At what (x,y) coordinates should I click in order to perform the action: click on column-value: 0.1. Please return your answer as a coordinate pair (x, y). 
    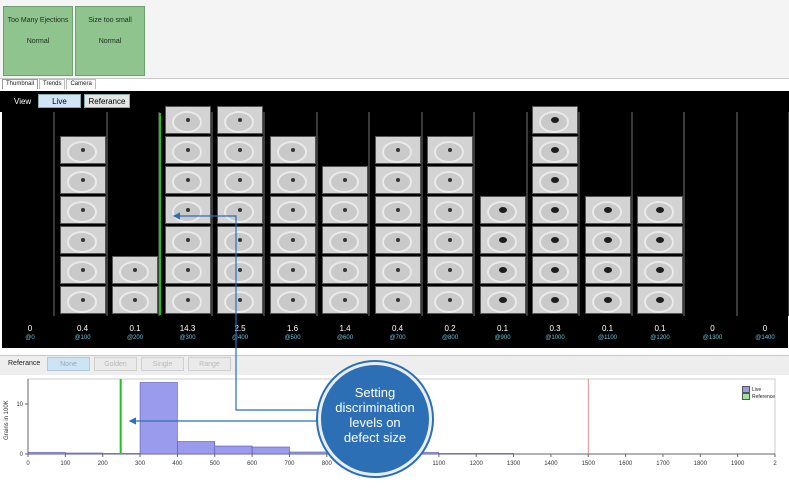
    Looking at the image, I should click on (502, 328).